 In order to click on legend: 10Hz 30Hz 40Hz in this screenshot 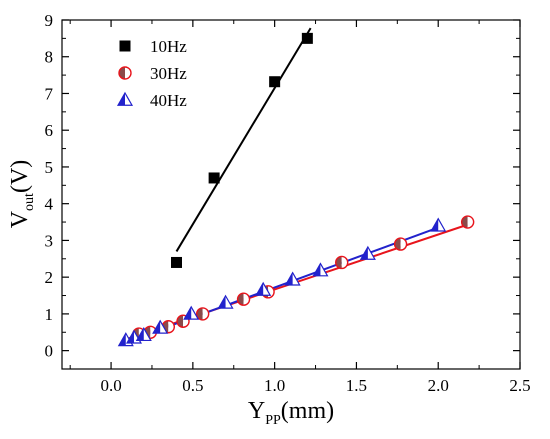, I will do `click(151, 73)`.